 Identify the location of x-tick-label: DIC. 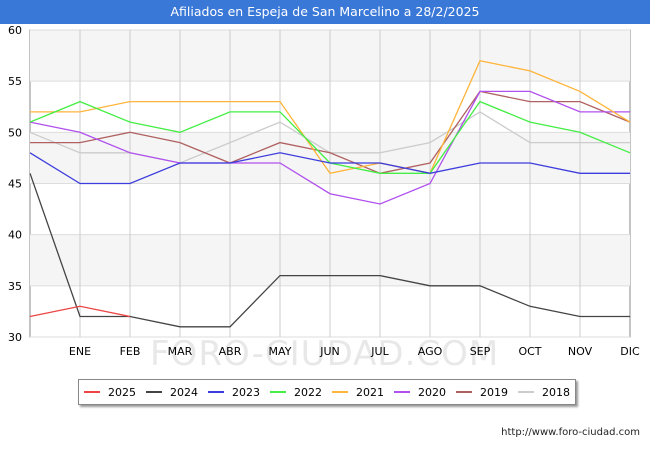
(630, 351).